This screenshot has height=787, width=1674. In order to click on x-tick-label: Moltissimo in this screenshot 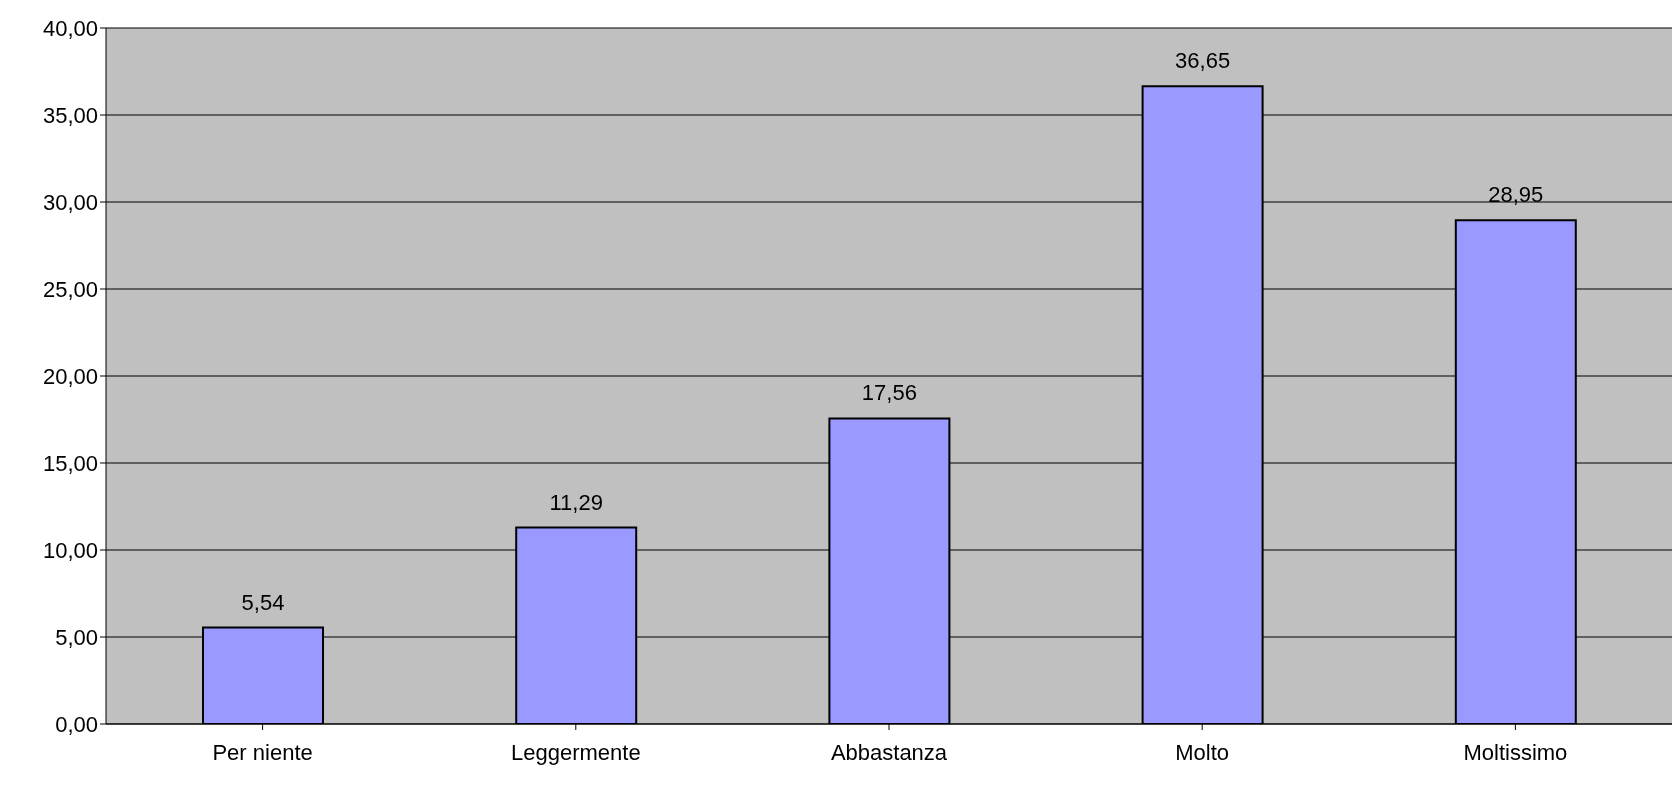, I will do `click(1515, 752)`.